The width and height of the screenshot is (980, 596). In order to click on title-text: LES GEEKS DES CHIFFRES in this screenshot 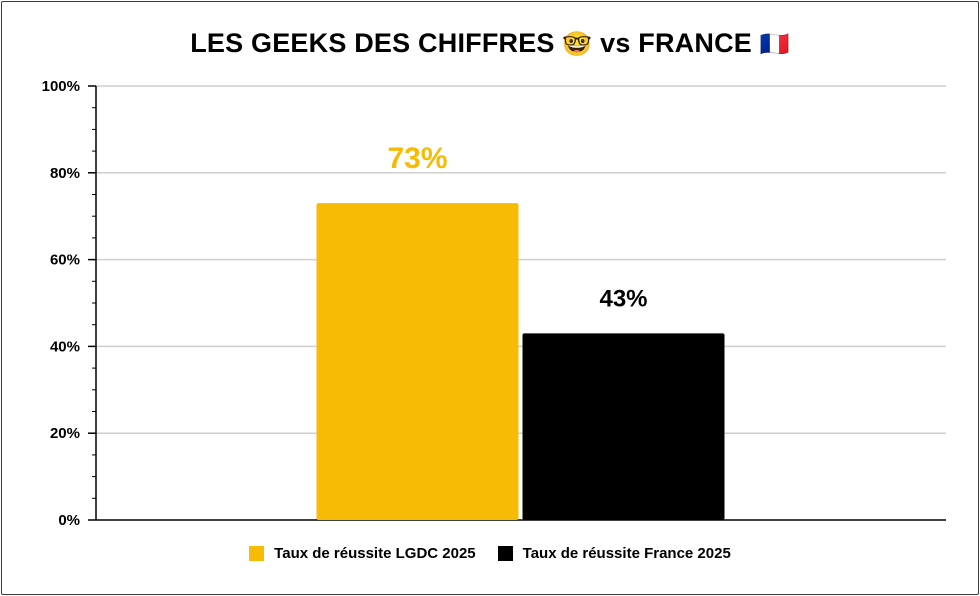, I will do `click(372, 43)`.